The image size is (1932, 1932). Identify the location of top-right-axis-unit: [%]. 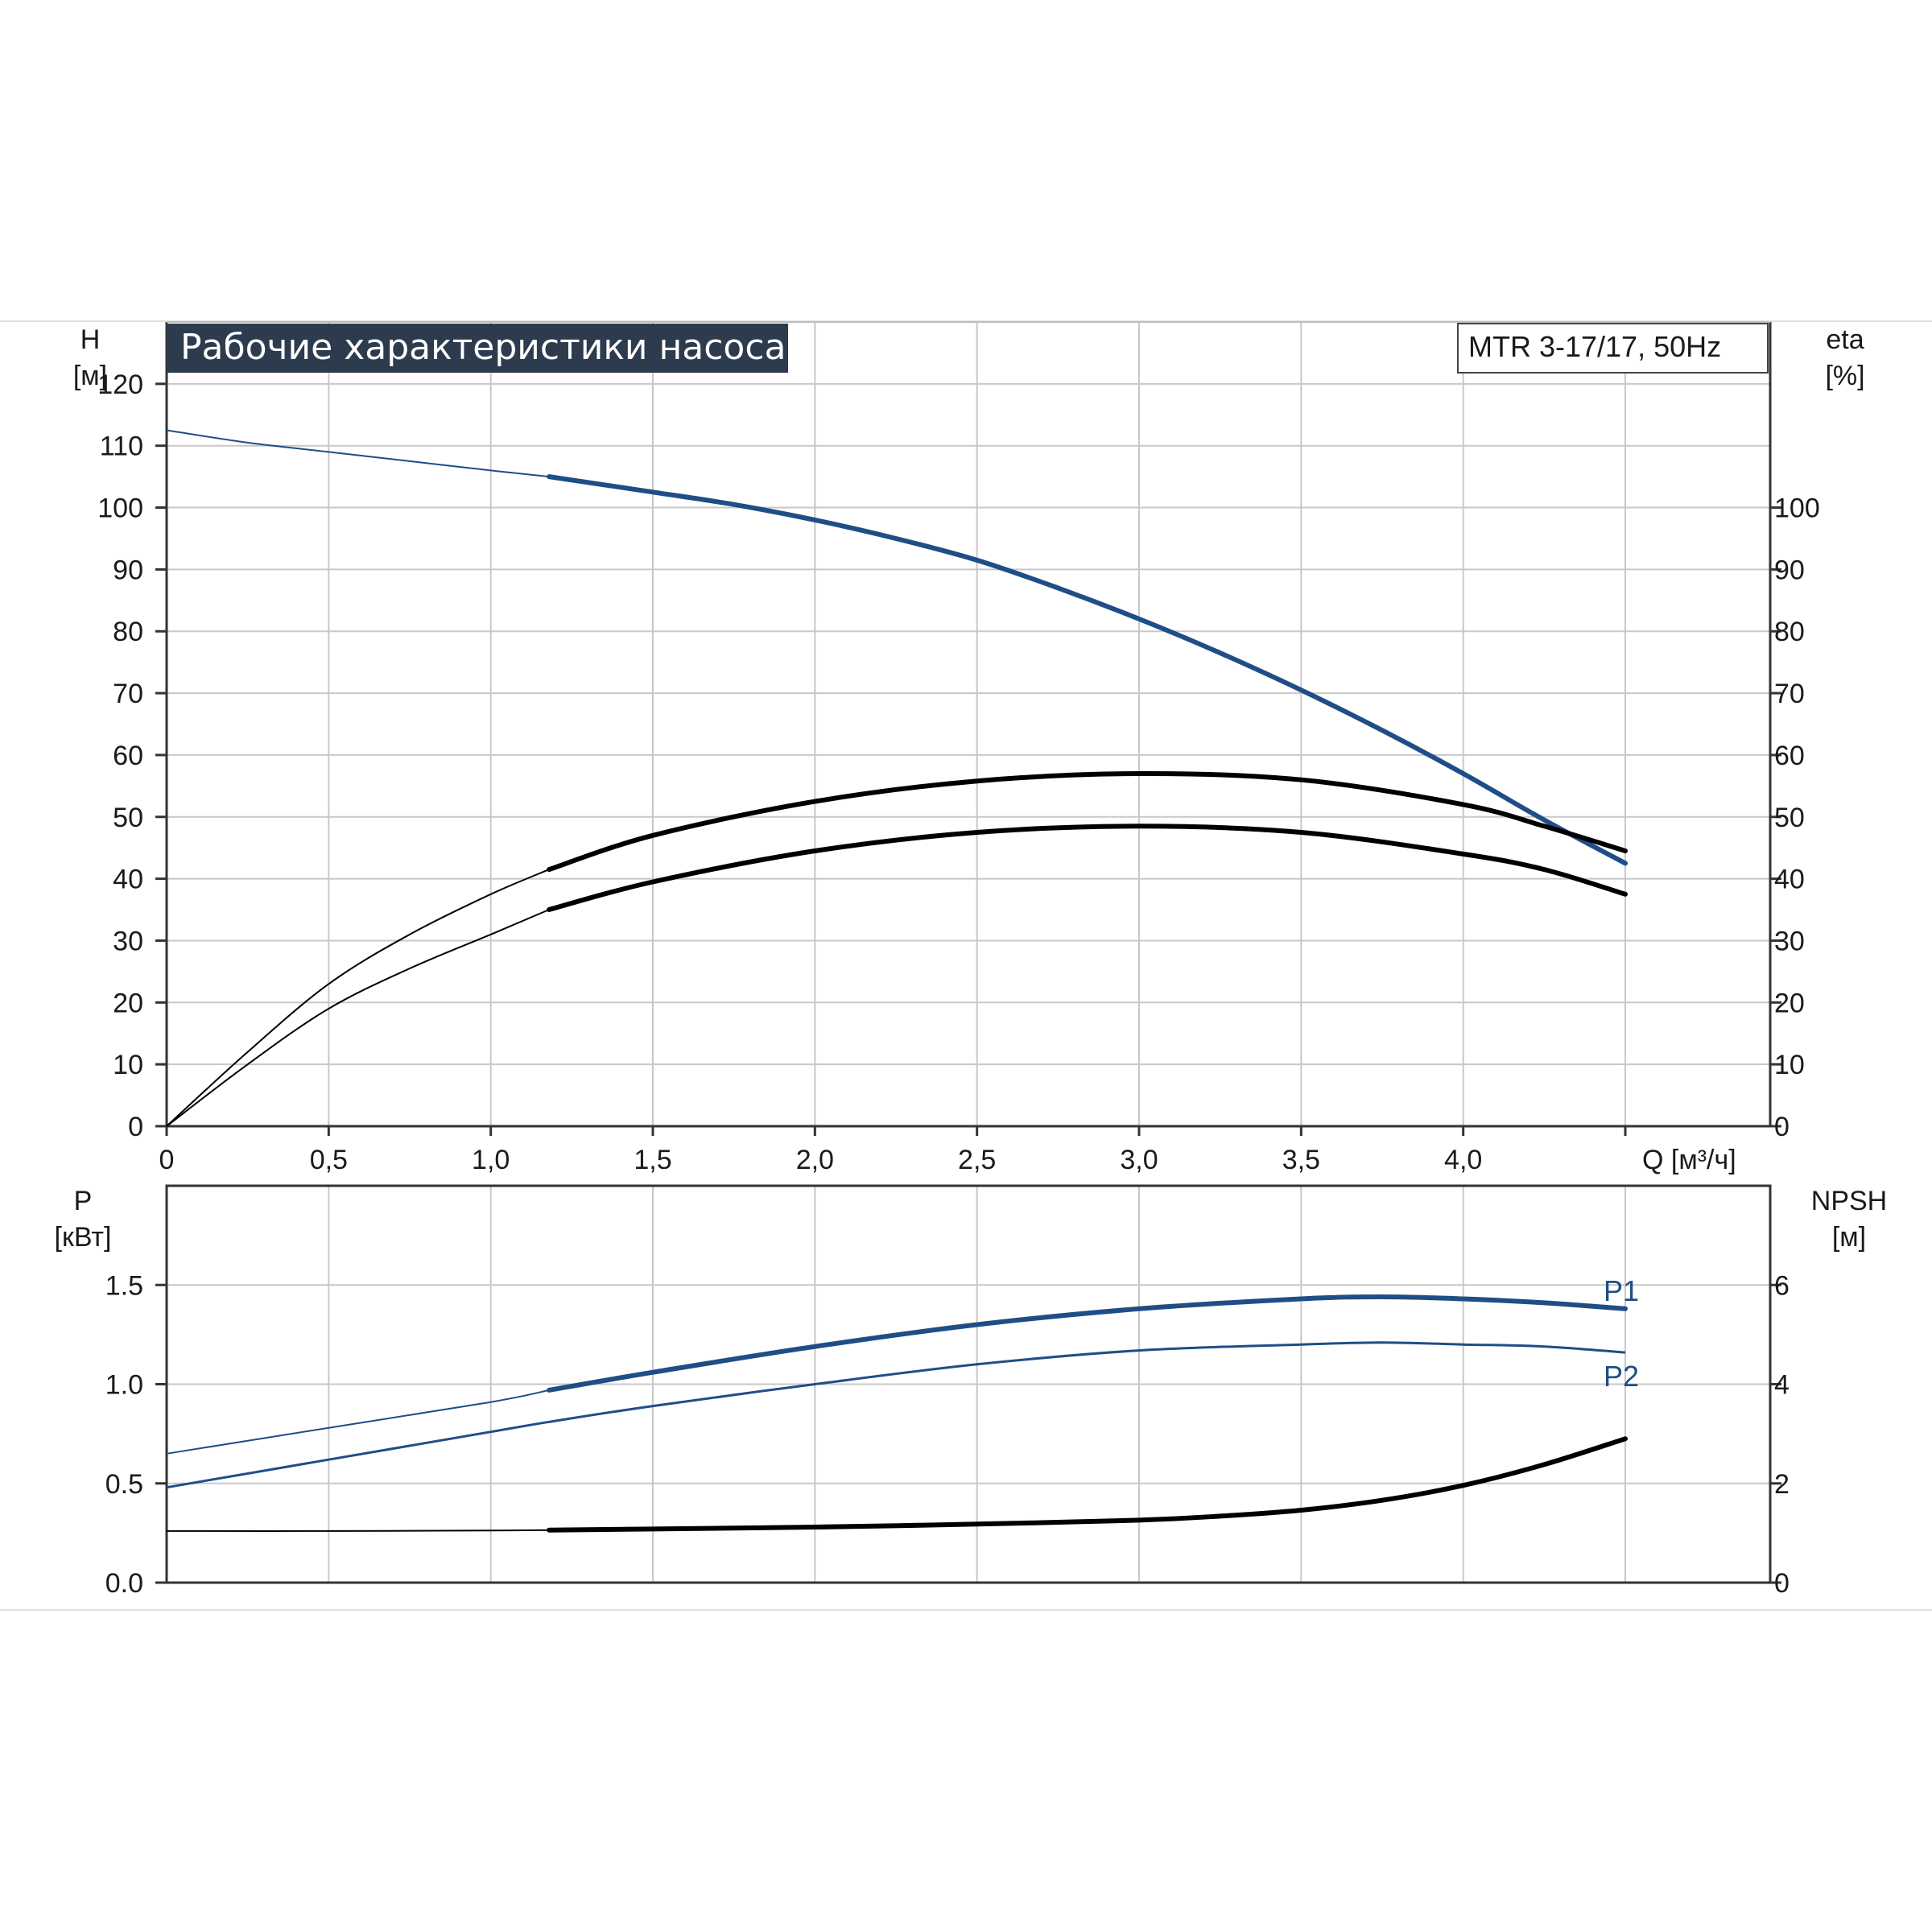
(1845, 376).